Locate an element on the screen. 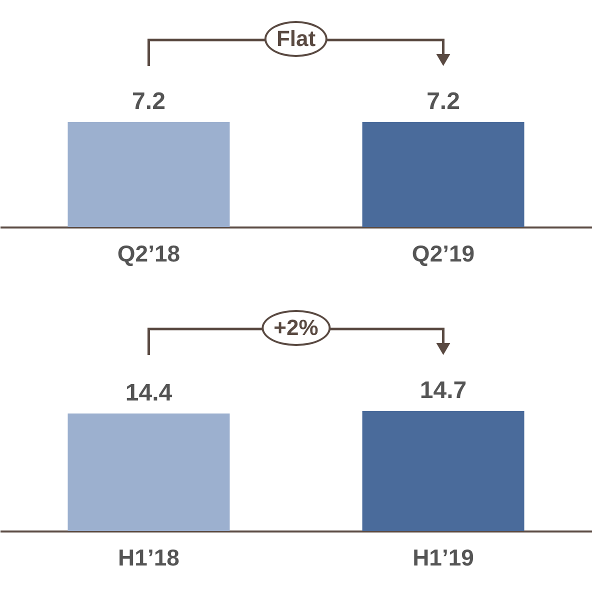 The width and height of the screenshot is (592, 593). text: +2% is located at coordinates (296, 328).